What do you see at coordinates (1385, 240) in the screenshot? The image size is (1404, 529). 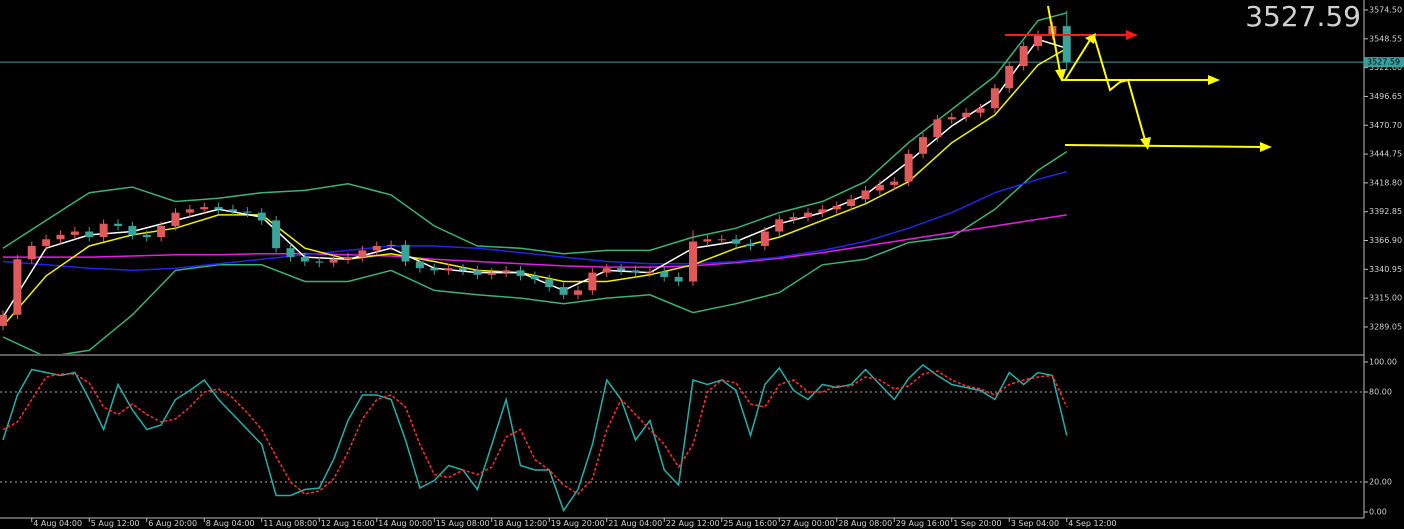 I see `y-tick-label: 3366.90` at bounding box center [1385, 240].